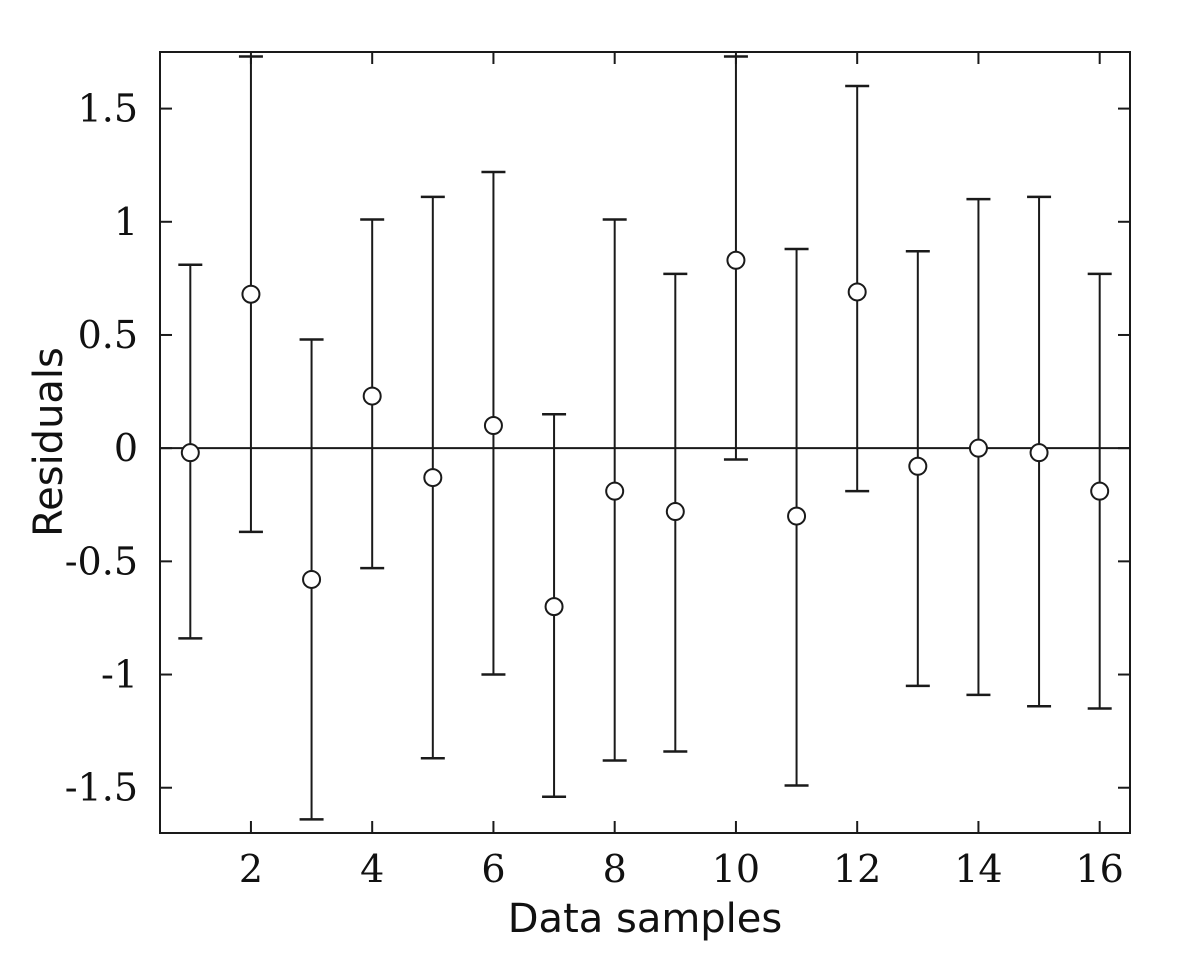  Describe the element at coordinates (645, 919) in the screenshot. I see `x-axis-label: Data samples` at that location.